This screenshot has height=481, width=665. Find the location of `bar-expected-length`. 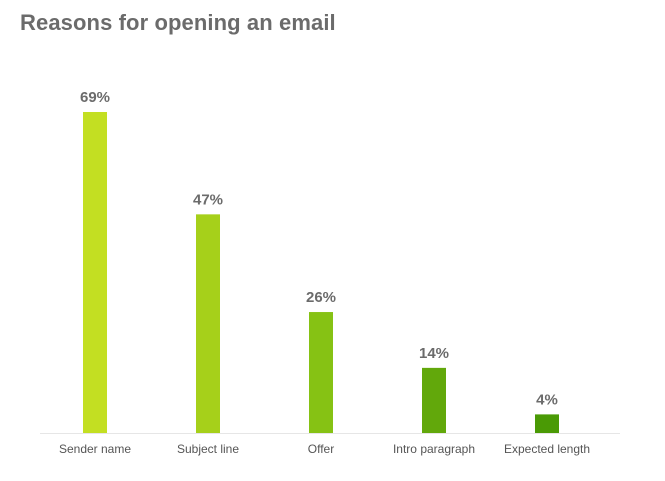

bar-expected-length is located at coordinates (547, 423).